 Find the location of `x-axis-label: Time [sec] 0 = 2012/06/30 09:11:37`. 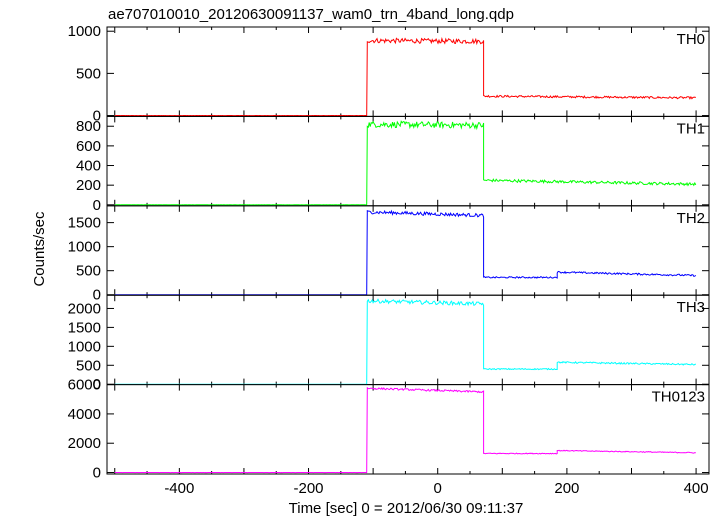

x-axis-label: Time [sec] 0 = 2012/06/30 09:11:37 is located at coordinates (406, 508).